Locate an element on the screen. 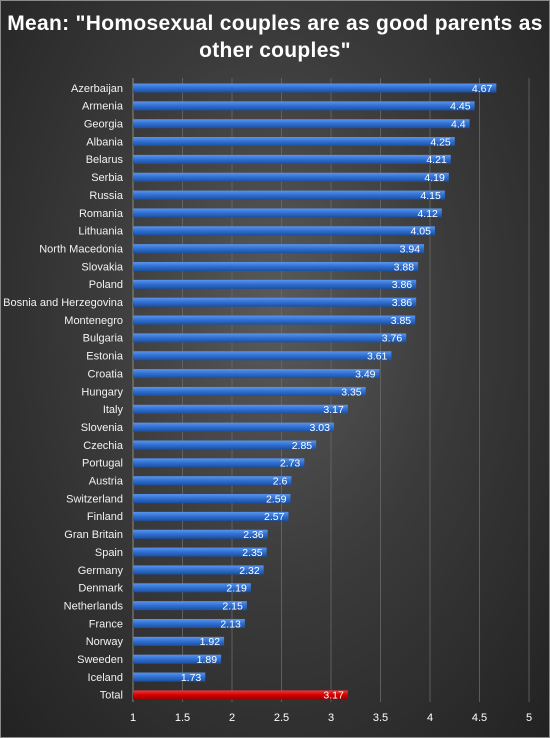  category-label: Slovenia is located at coordinates (102, 428).